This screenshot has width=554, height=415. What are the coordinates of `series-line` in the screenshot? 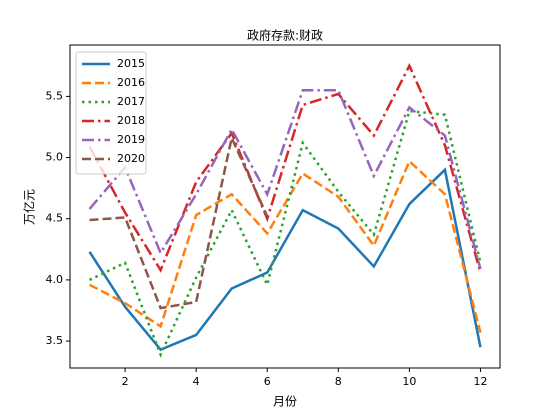 It's located at (179, 222).